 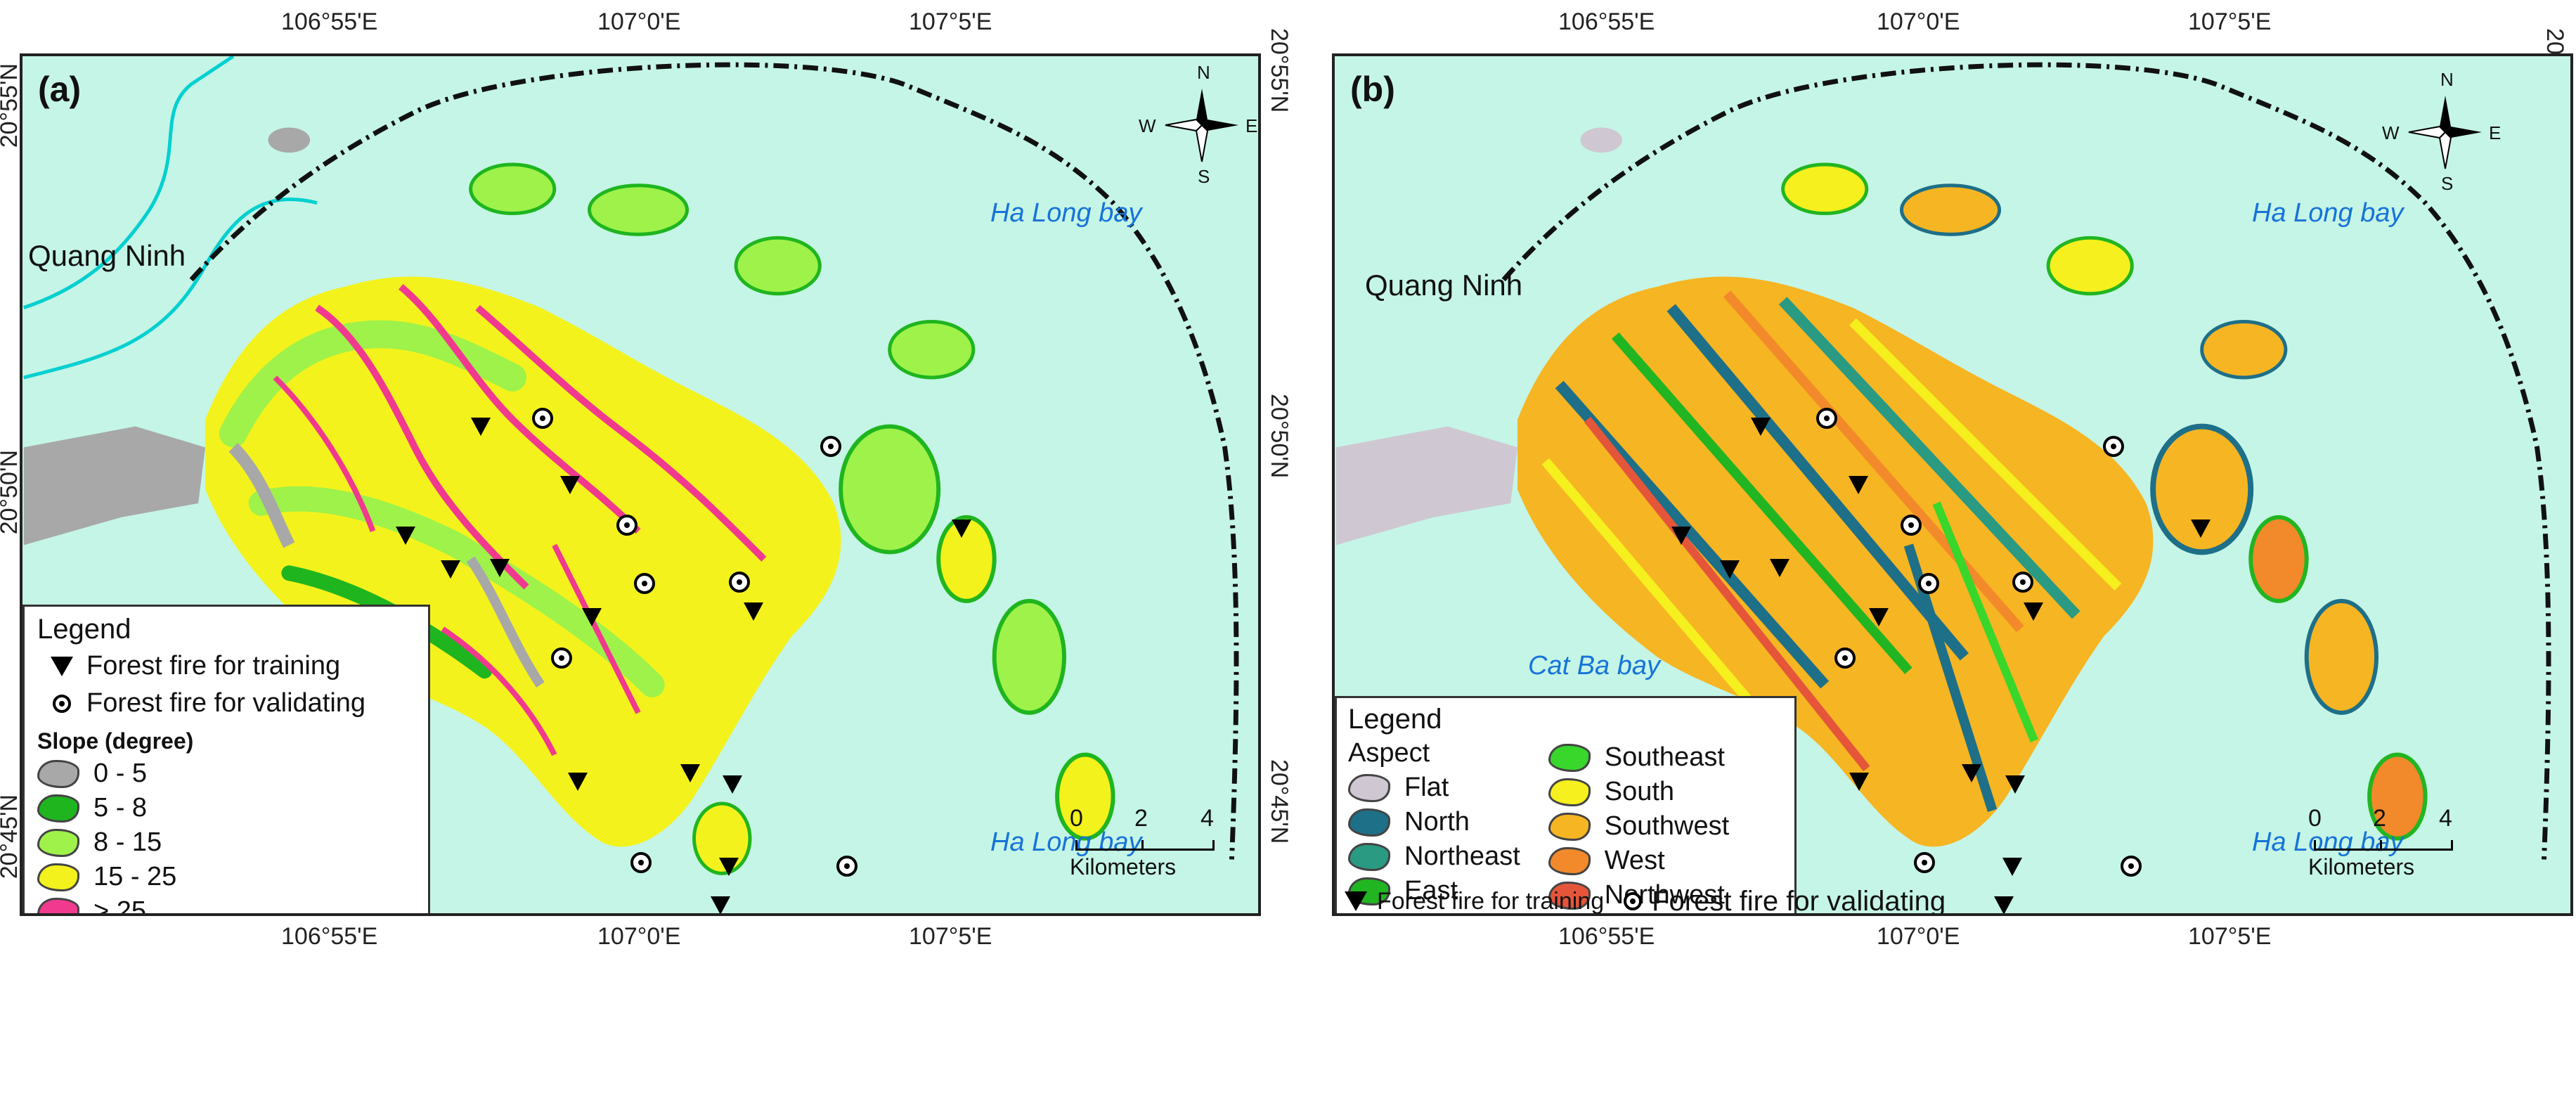 I want to click on legend-class-row: Northwest, so click(x=1638, y=895).